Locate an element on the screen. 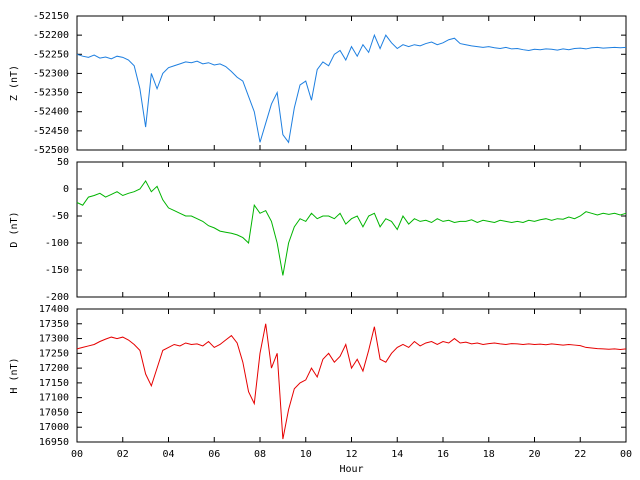 This screenshot has height=480, width=640. y-tick-label: -52450 is located at coordinates (51, 131).